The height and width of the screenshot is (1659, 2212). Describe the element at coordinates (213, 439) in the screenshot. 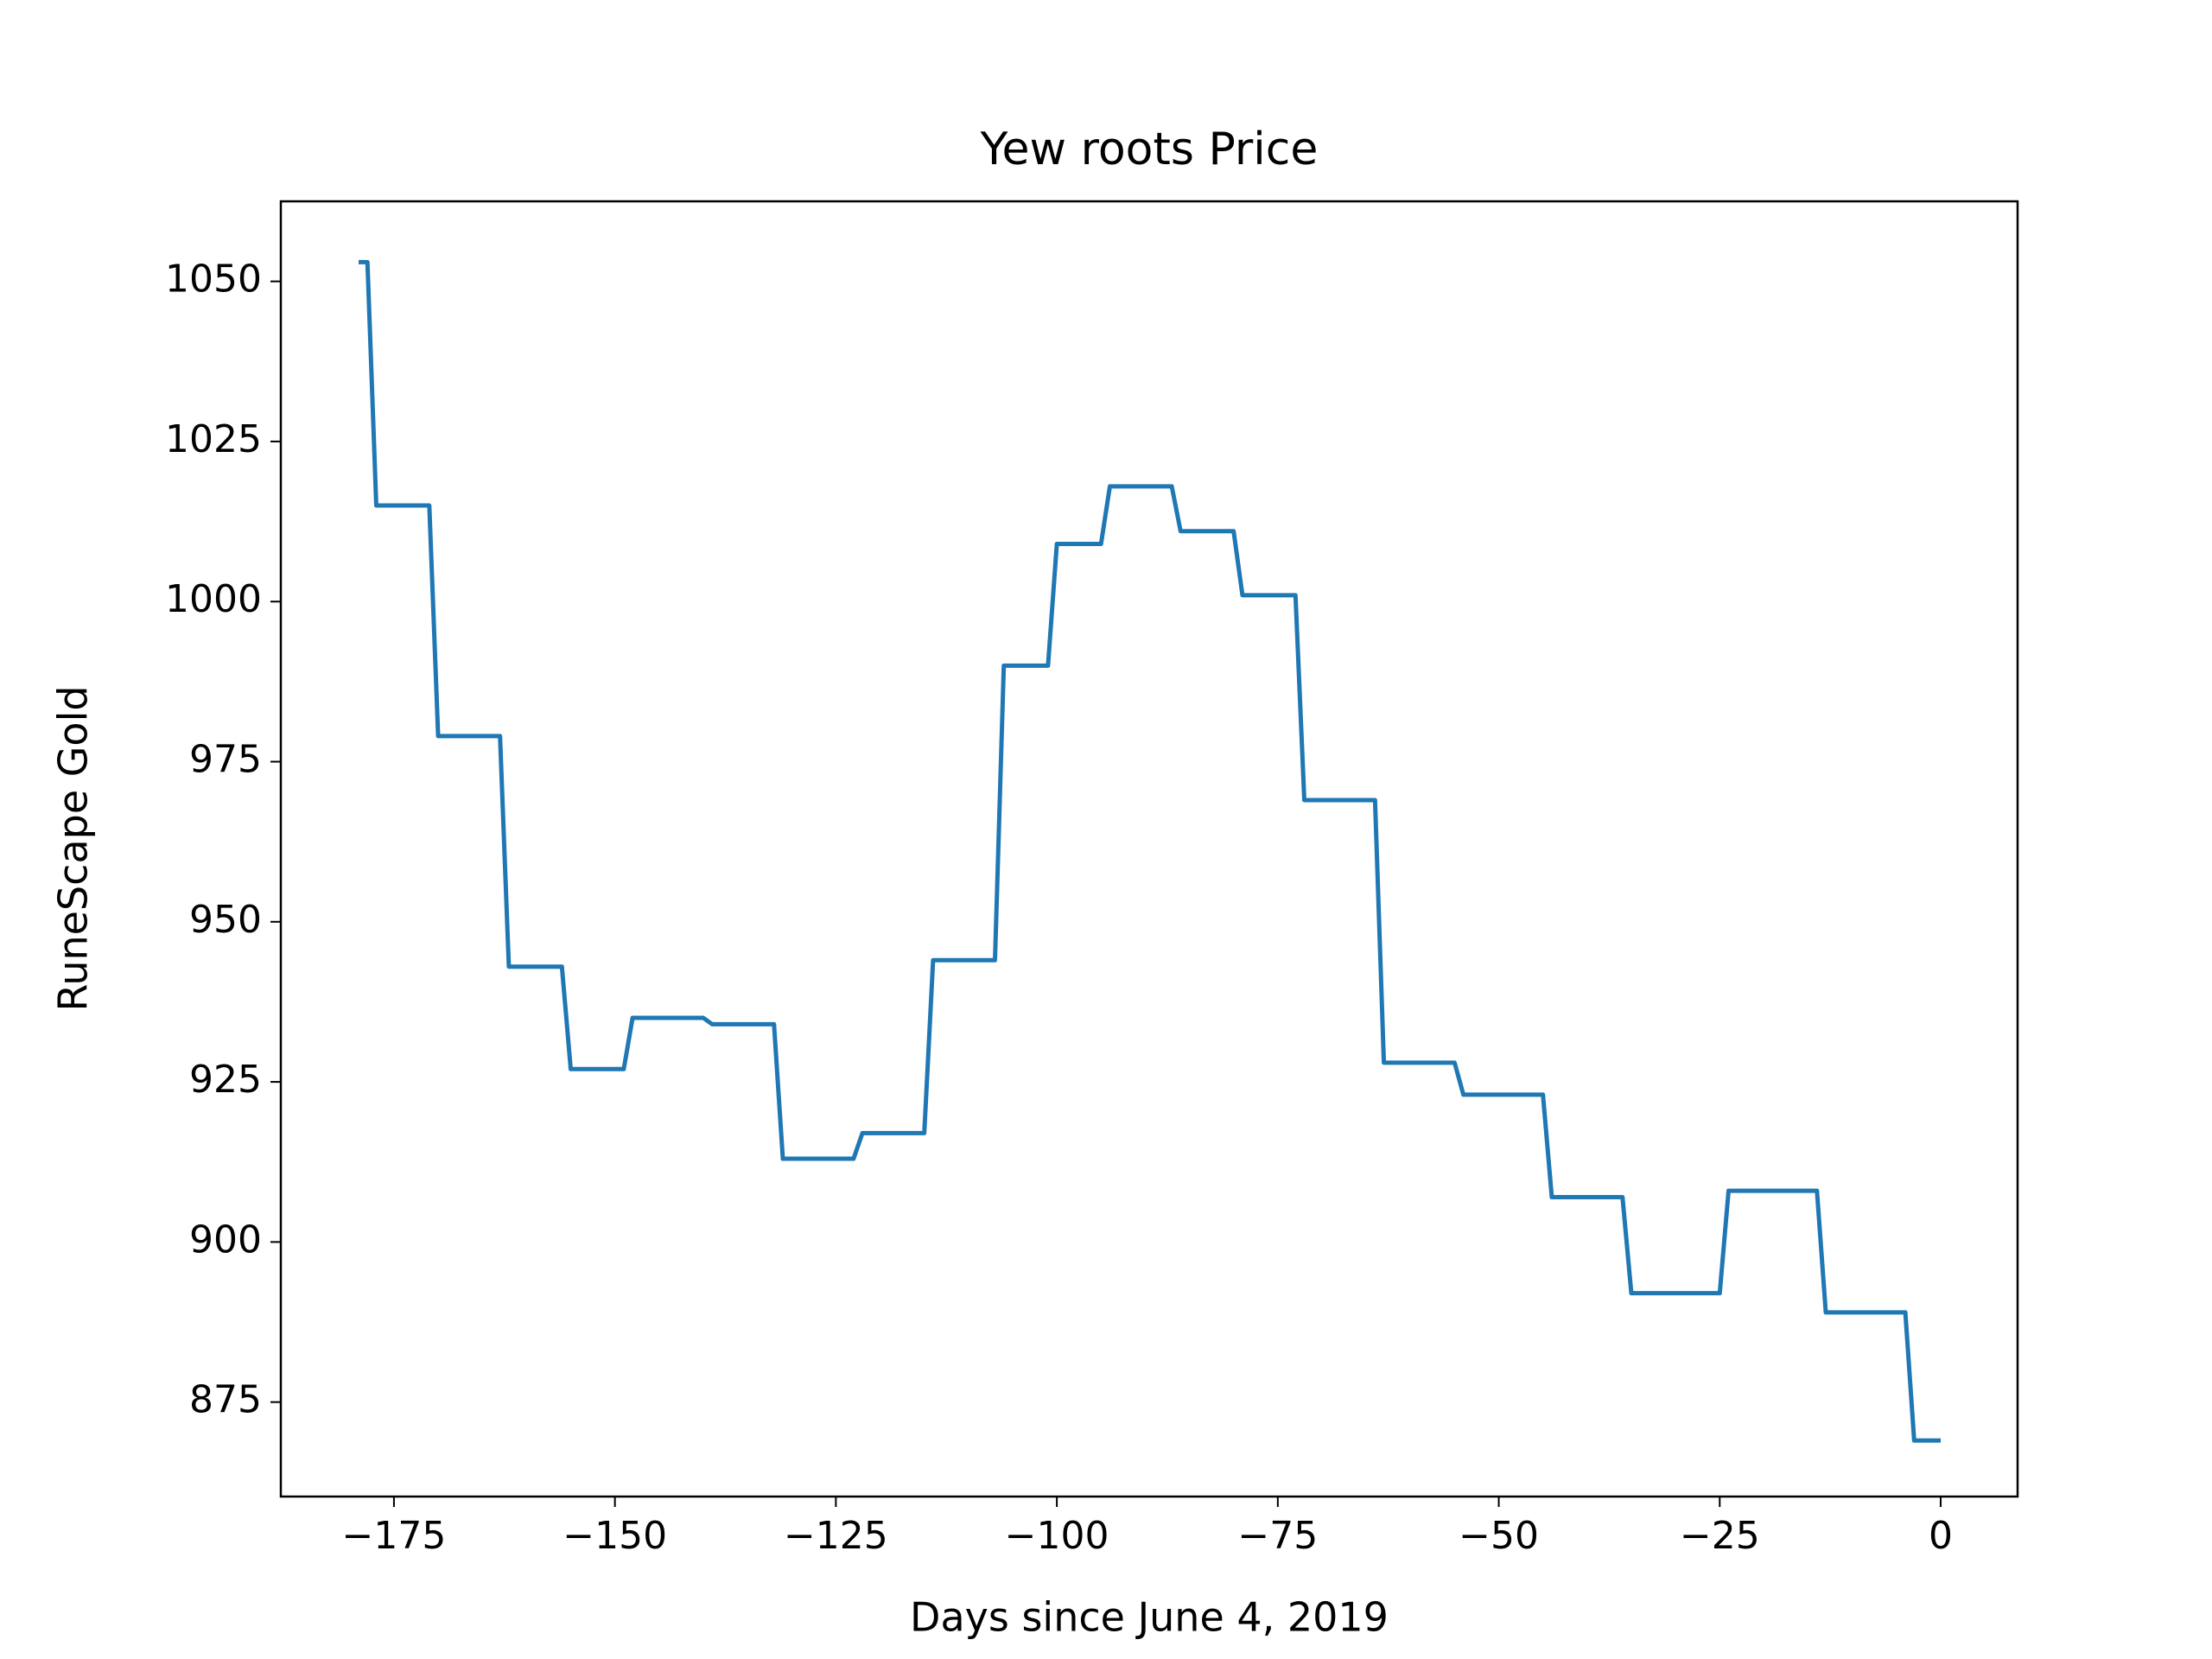

I see `y-tick-label: 1025` at that location.